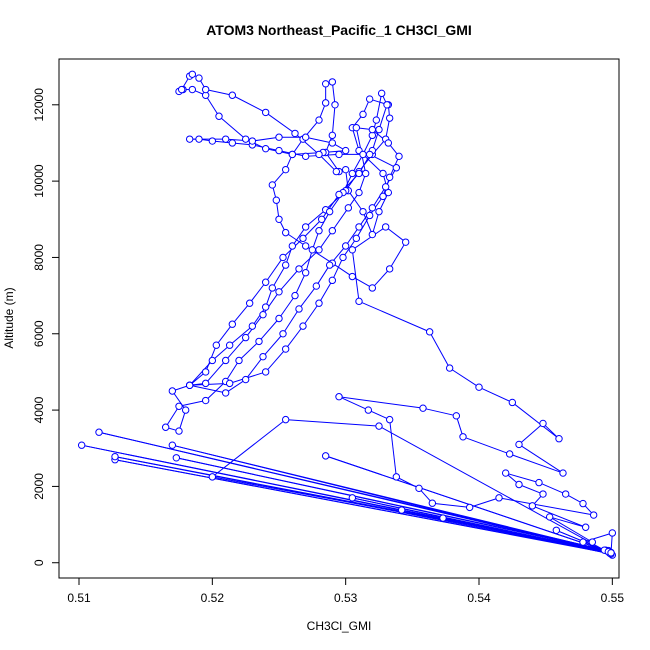  What do you see at coordinates (9, 317) in the screenshot?
I see `y-axis-label: Altitude (m)` at bounding box center [9, 317].